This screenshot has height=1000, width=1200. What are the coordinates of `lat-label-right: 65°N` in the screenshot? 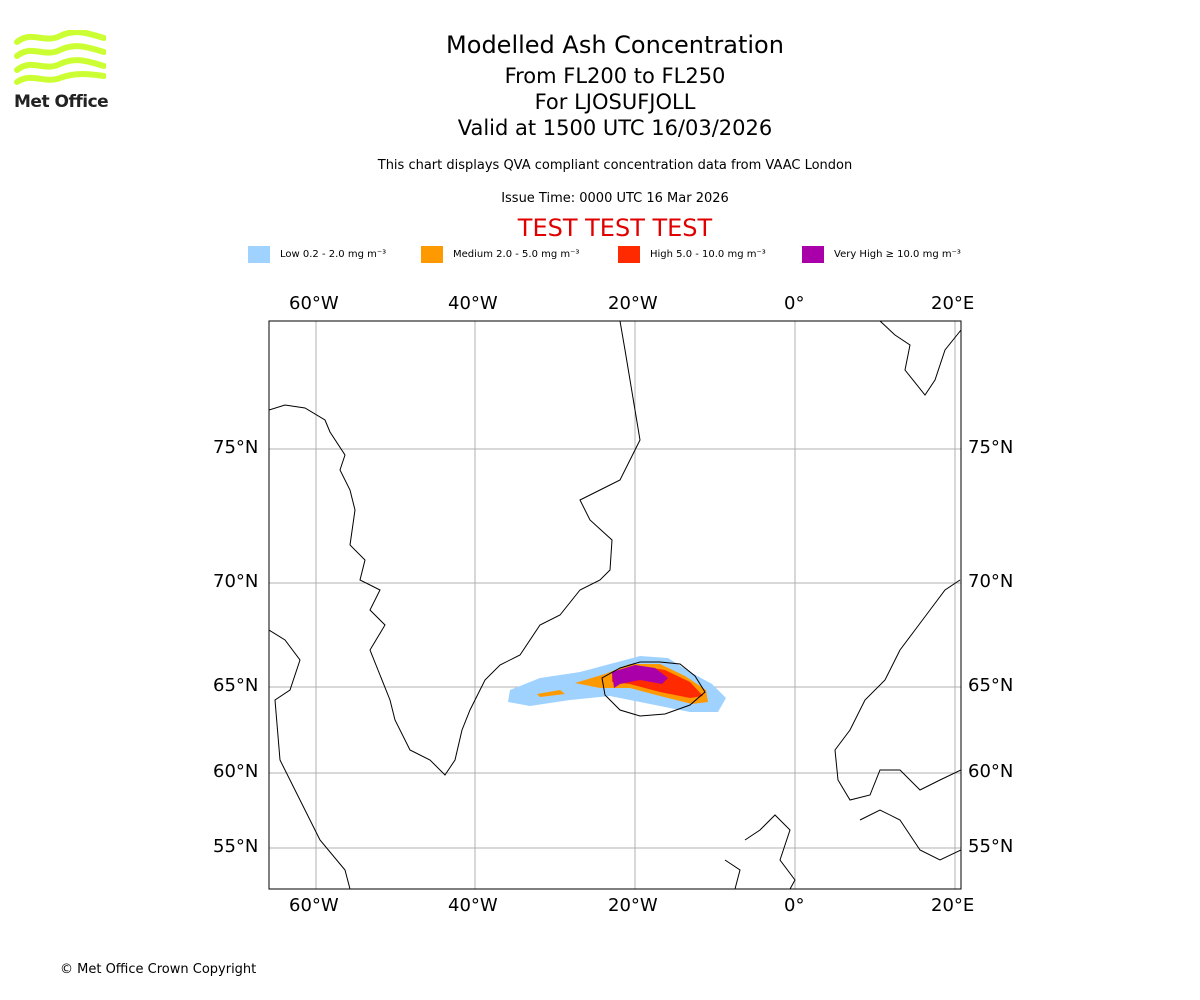 It's located at (991, 685).